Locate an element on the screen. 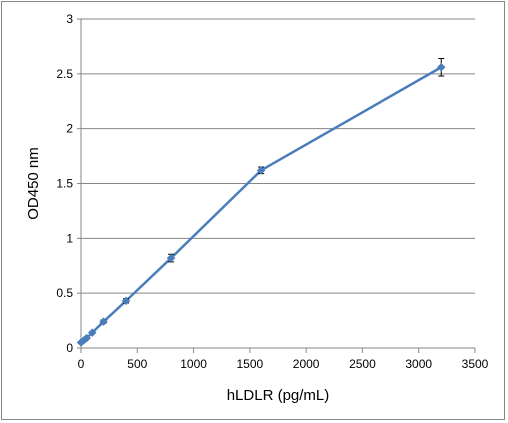 Image resolution: width=508 pixels, height=423 pixels. y-tick-label: 0.5 is located at coordinates (64, 293).